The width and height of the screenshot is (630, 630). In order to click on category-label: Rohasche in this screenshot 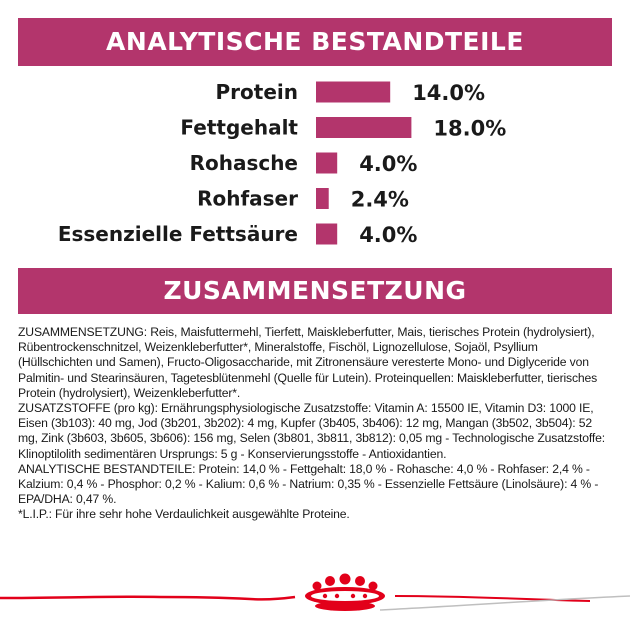, I will do `click(244, 163)`.